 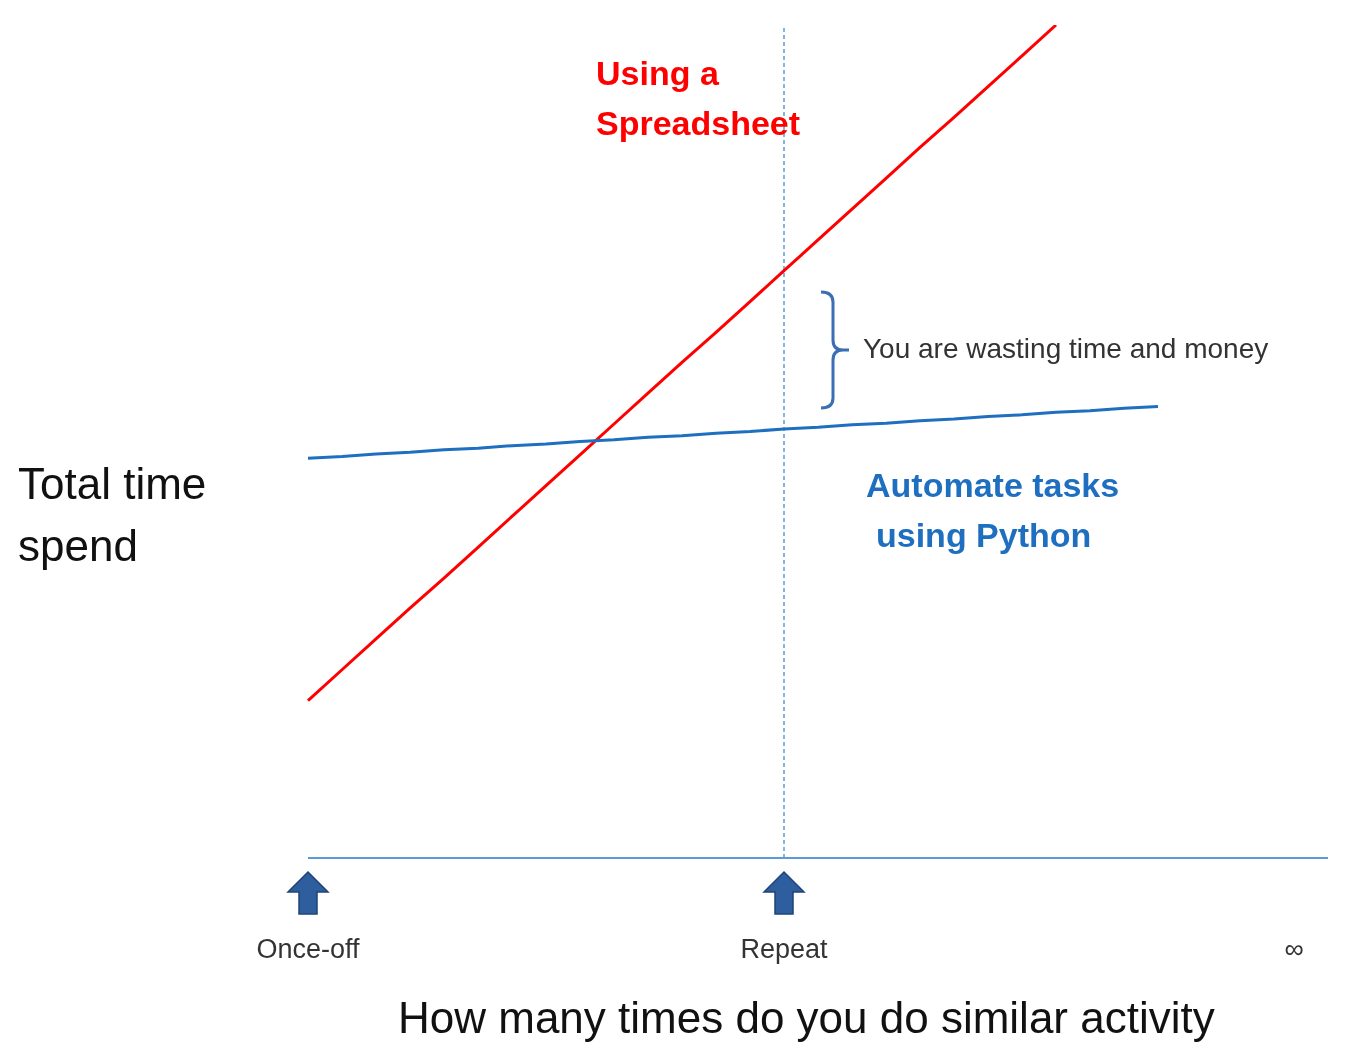 What do you see at coordinates (1066, 349) in the screenshot?
I see `annotation: You are wasting time and money` at bounding box center [1066, 349].